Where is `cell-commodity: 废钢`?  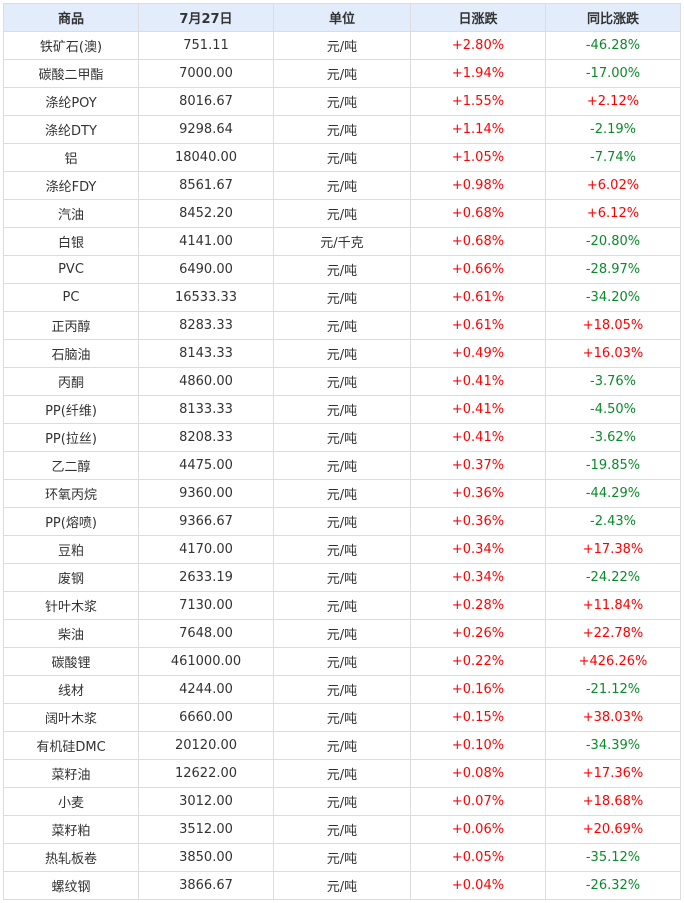 cell-commodity: 废钢 is located at coordinates (71, 577).